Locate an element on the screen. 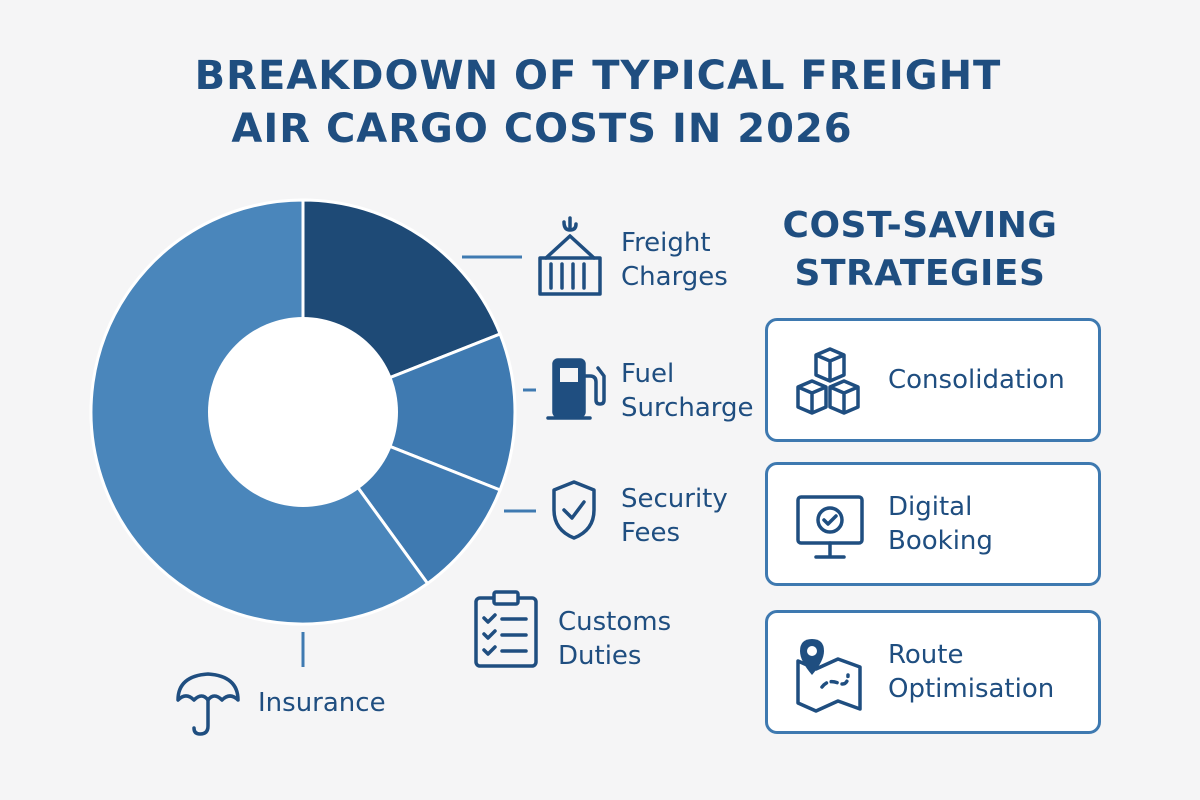 This screenshot has height=800, width=1200. chart-title-line2: AIR CARGO COSTS IN 2026 is located at coordinates (542, 129).